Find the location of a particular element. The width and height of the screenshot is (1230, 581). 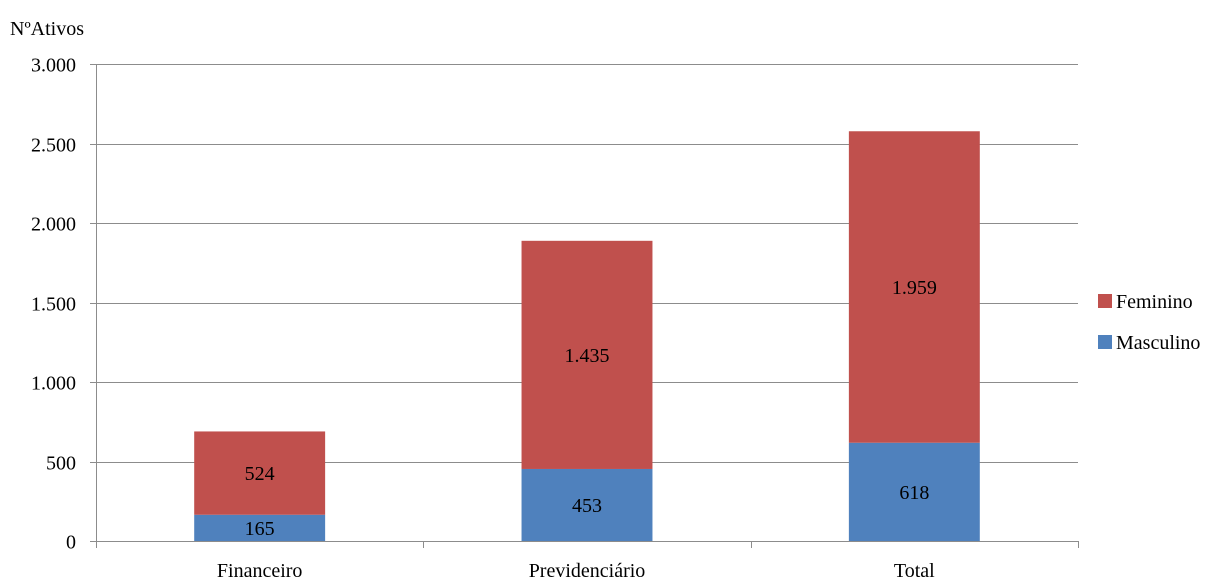

data-label: 618 is located at coordinates (914, 493).